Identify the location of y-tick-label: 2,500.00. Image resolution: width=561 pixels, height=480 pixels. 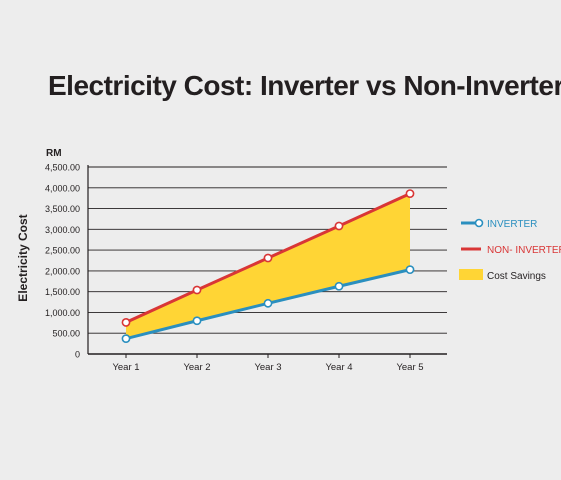
(62, 251).